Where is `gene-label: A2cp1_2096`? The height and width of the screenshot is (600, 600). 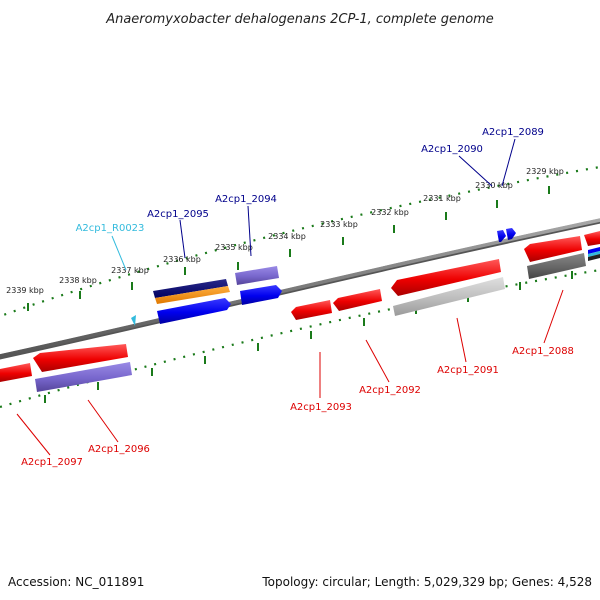 gene-label: A2cp1_2096 is located at coordinates (119, 449).